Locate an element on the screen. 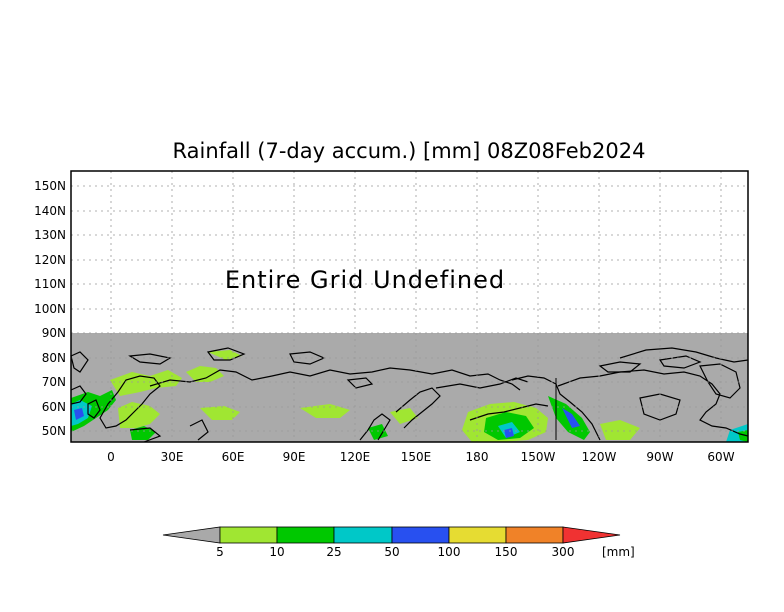 This screenshot has width=784, height=612. coast-british-isles is located at coordinates (94, 409).